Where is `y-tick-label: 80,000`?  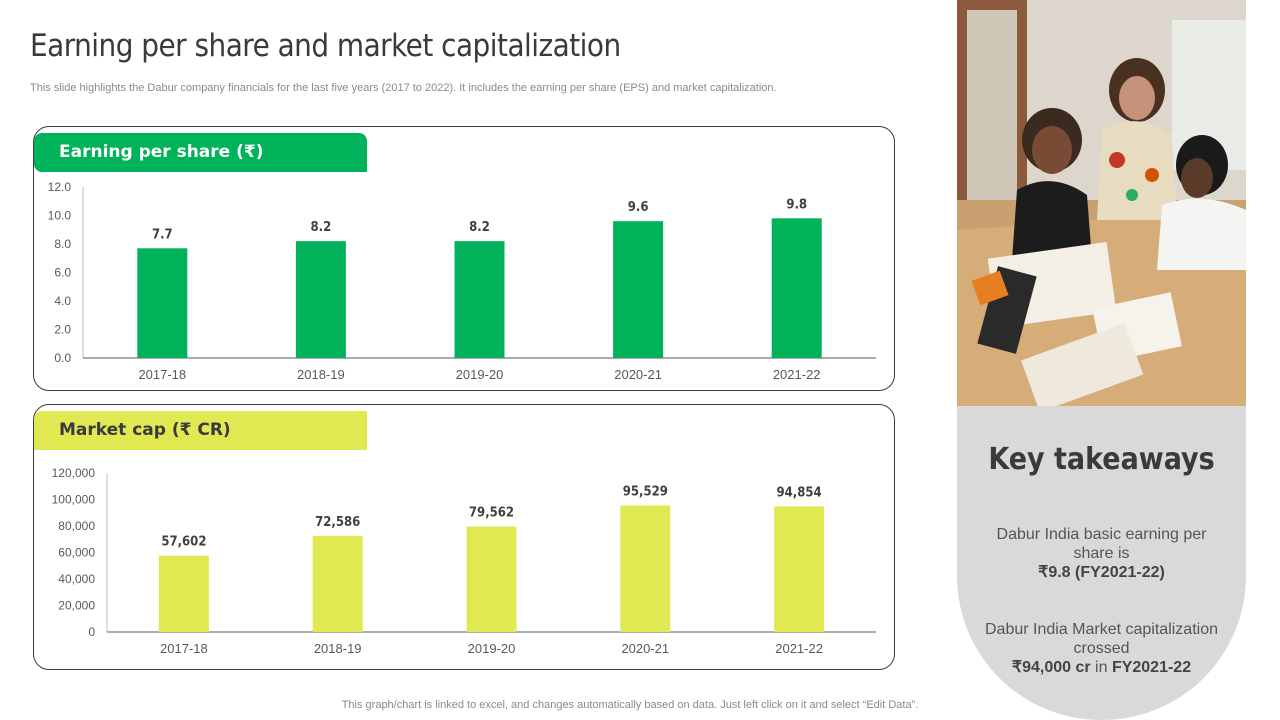 y-tick-label: 80,000 is located at coordinates (76, 526).